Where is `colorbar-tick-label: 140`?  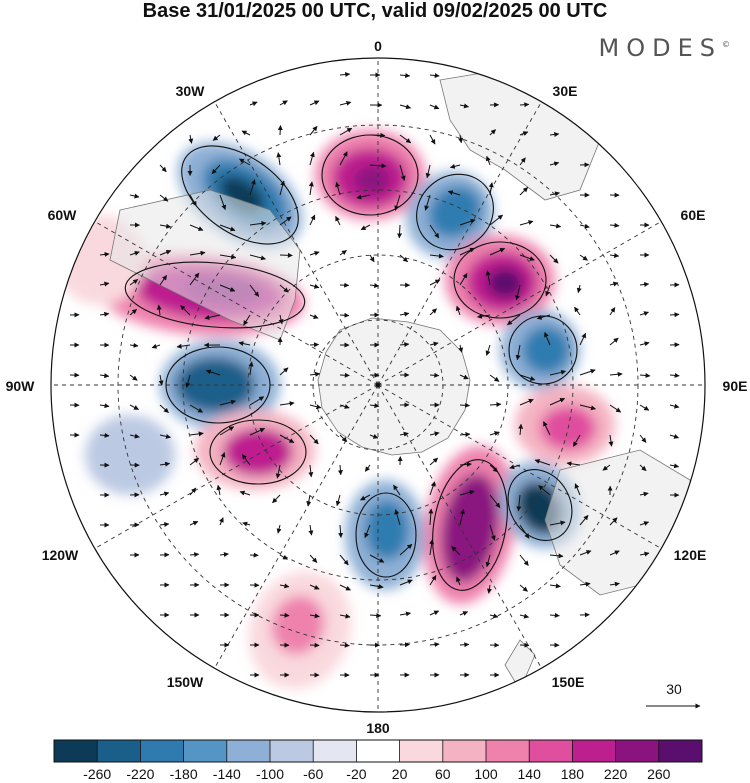 colorbar-tick-label: 140 is located at coordinates (530, 774).